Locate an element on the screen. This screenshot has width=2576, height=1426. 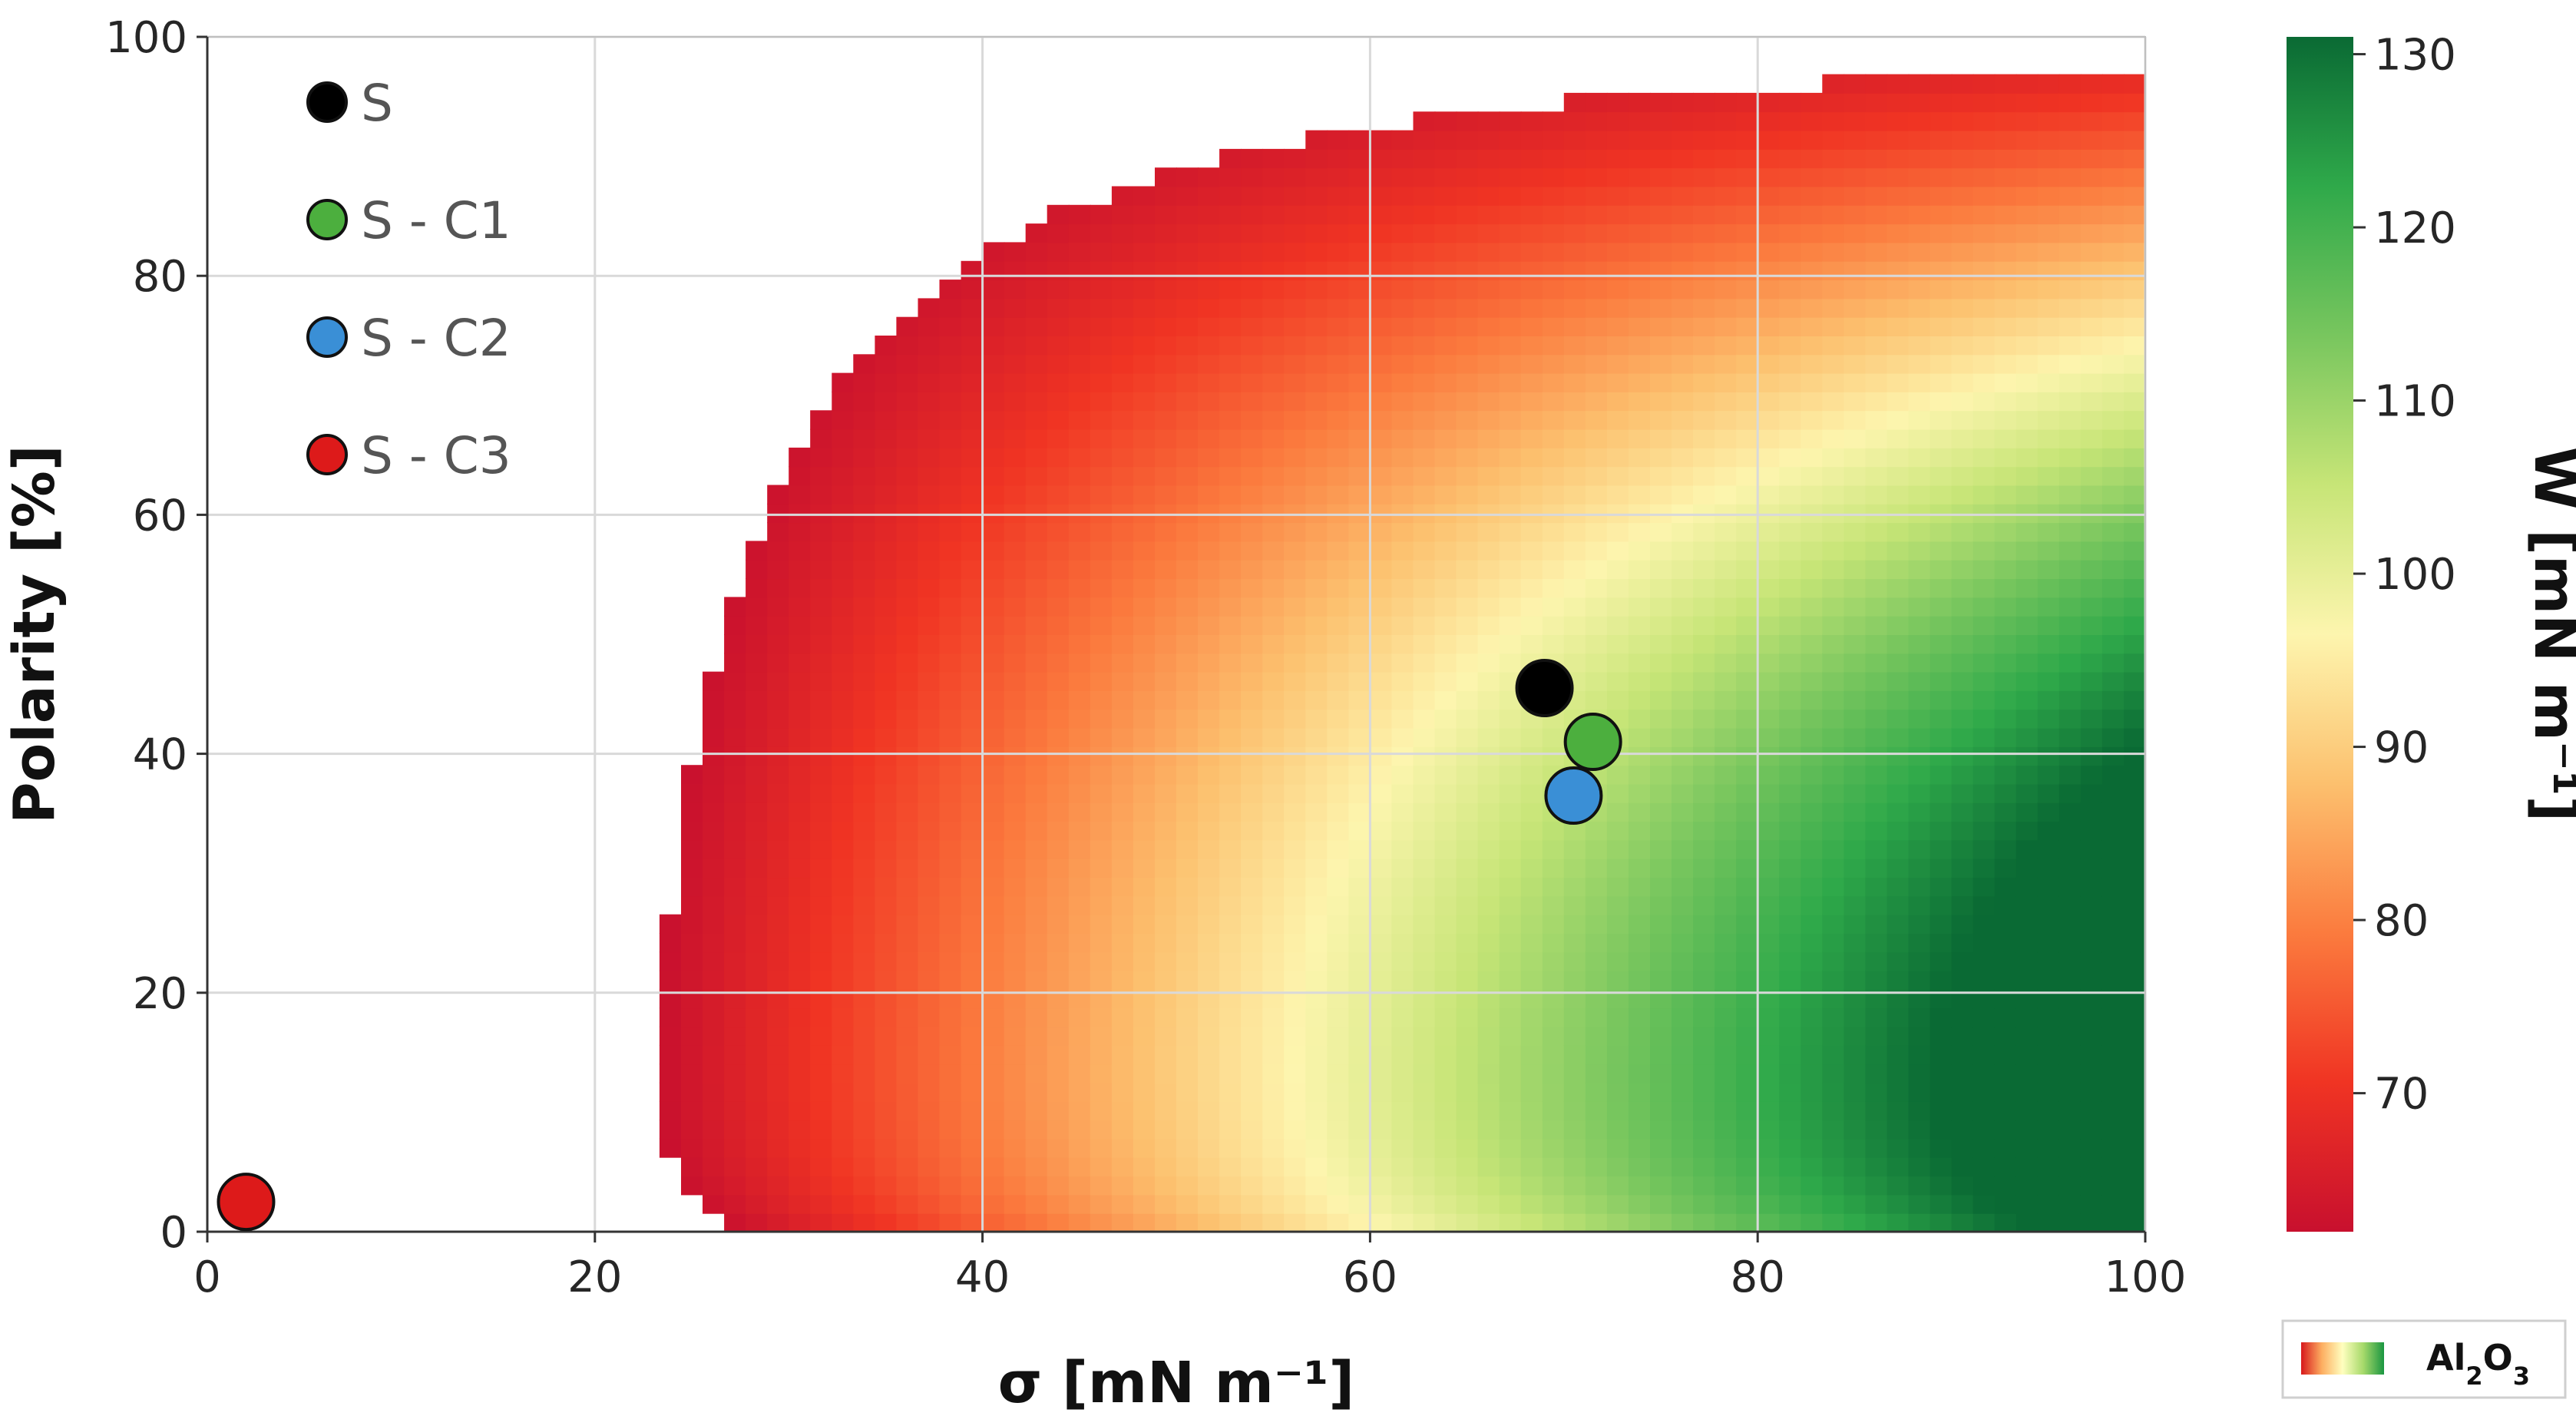
colorbar-tick-label: 130 is located at coordinates (2415, 56).